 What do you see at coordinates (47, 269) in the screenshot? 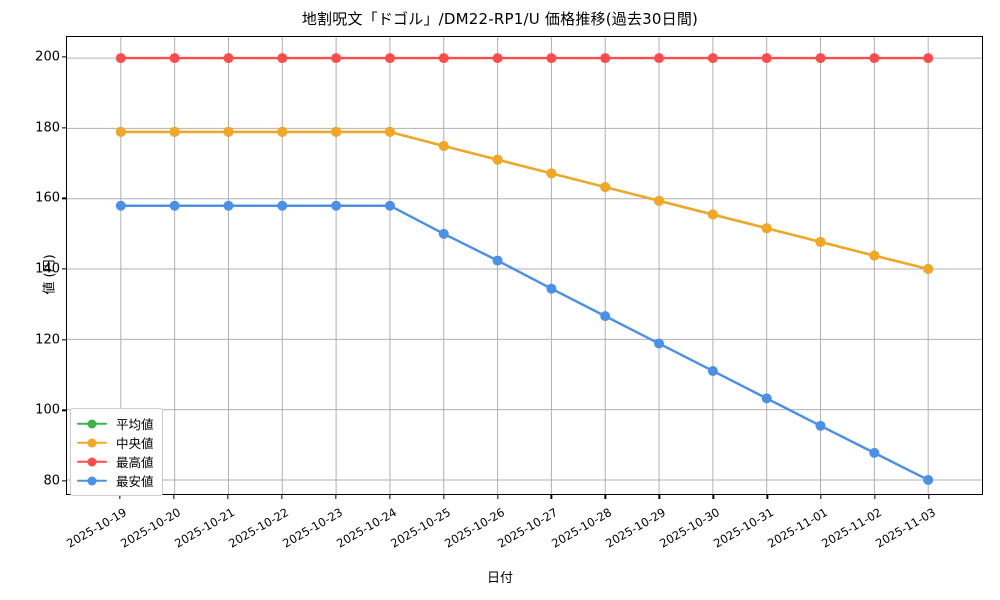
I see `y-tick-label: 140` at bounding box center [47, 269].